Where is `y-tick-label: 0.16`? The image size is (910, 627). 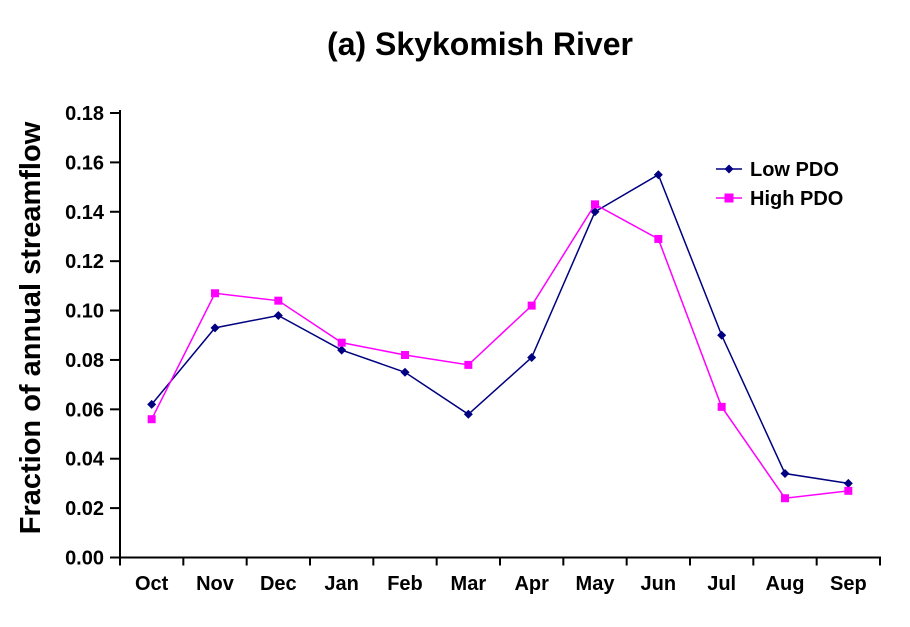
y-tick-label: 0.16 is located at coordinates (84, 163).